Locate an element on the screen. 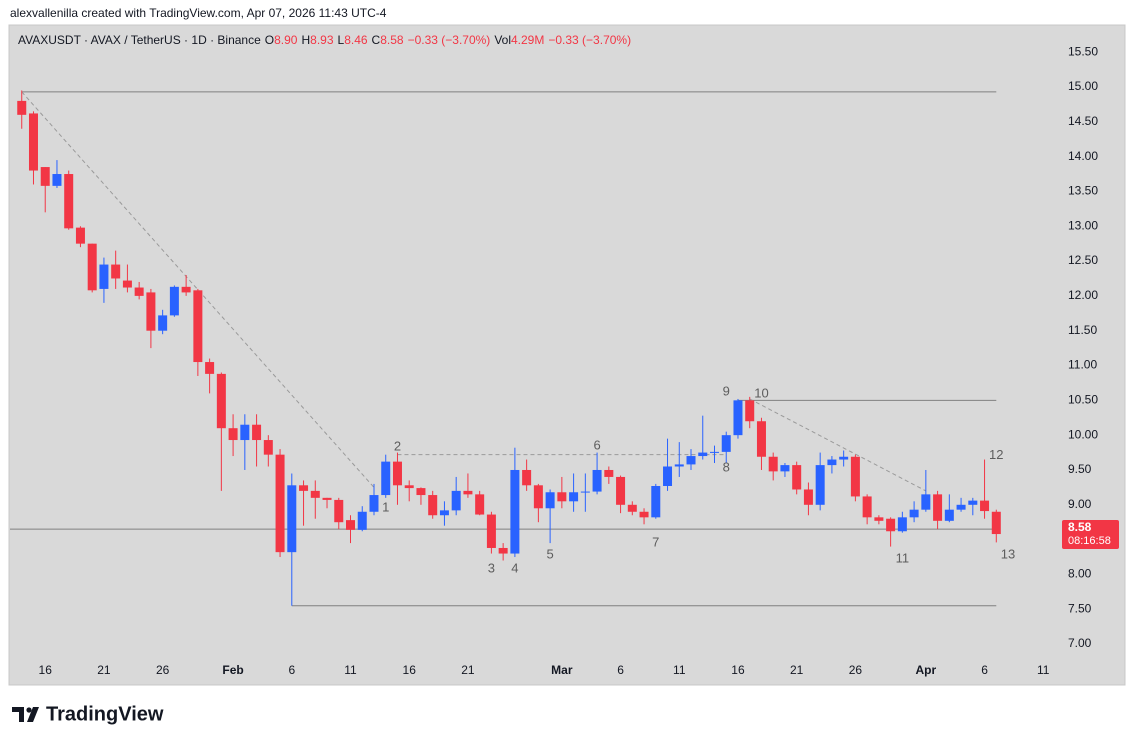 This screenshot has height=750, width=1135. y-tick-label: 9.00 is located at coordinates (1080, 504).